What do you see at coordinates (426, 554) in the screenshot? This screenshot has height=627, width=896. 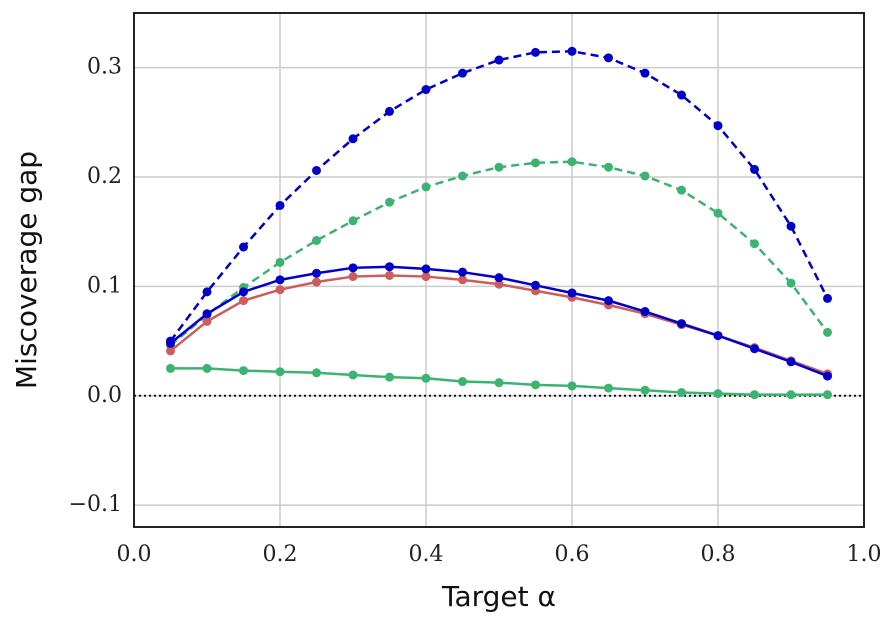 I see `x-tick-label: 0.4` at bounding box center [426, 554].